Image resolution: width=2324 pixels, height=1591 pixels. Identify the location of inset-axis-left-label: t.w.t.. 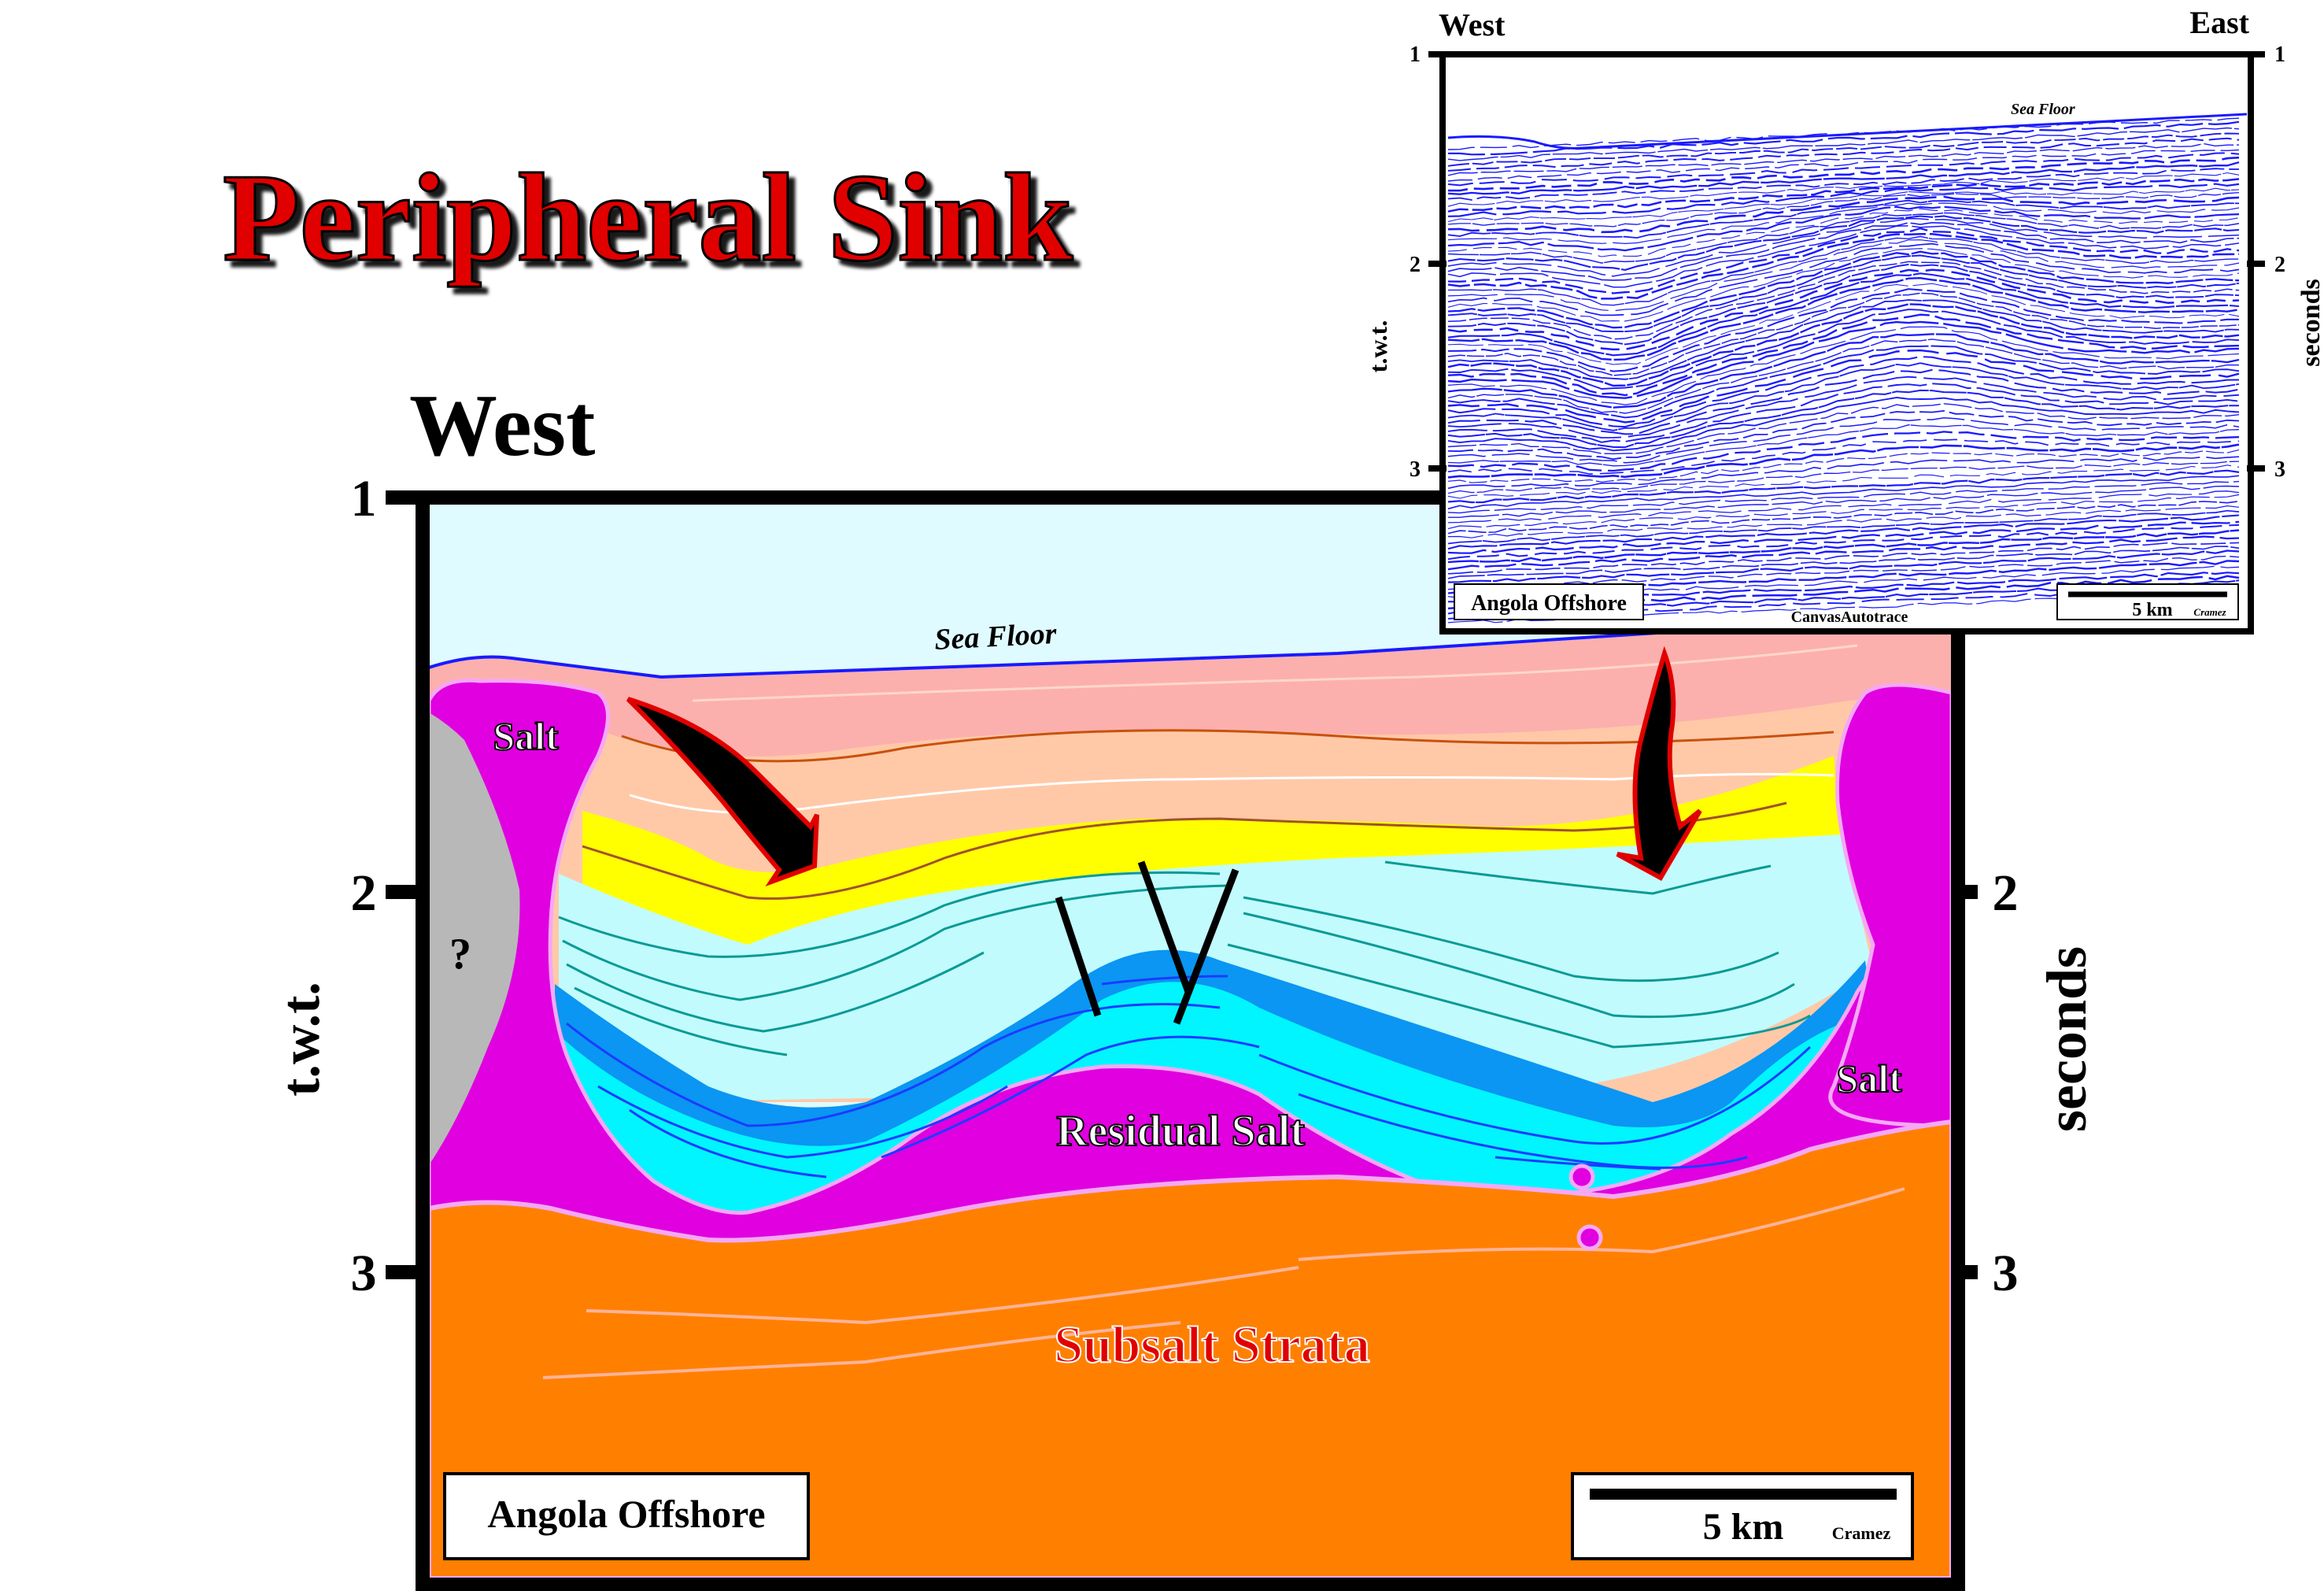
(1378, 346).